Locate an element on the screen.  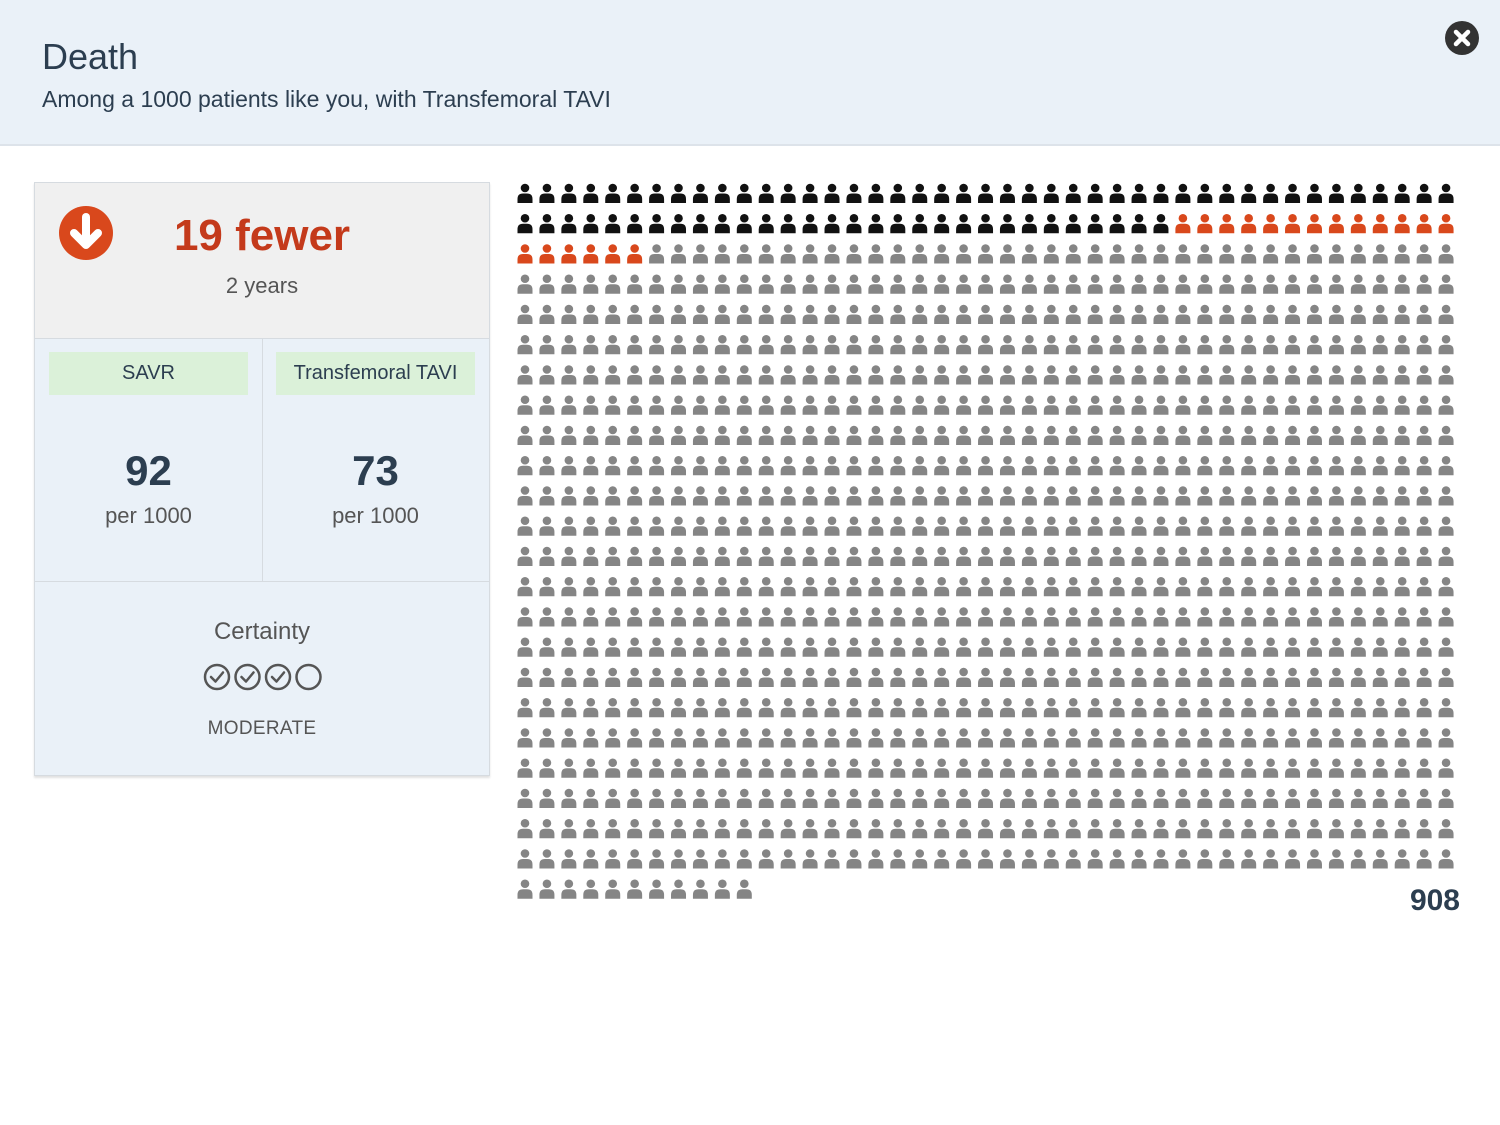
close-icon is located at coordinates (1462, 38).